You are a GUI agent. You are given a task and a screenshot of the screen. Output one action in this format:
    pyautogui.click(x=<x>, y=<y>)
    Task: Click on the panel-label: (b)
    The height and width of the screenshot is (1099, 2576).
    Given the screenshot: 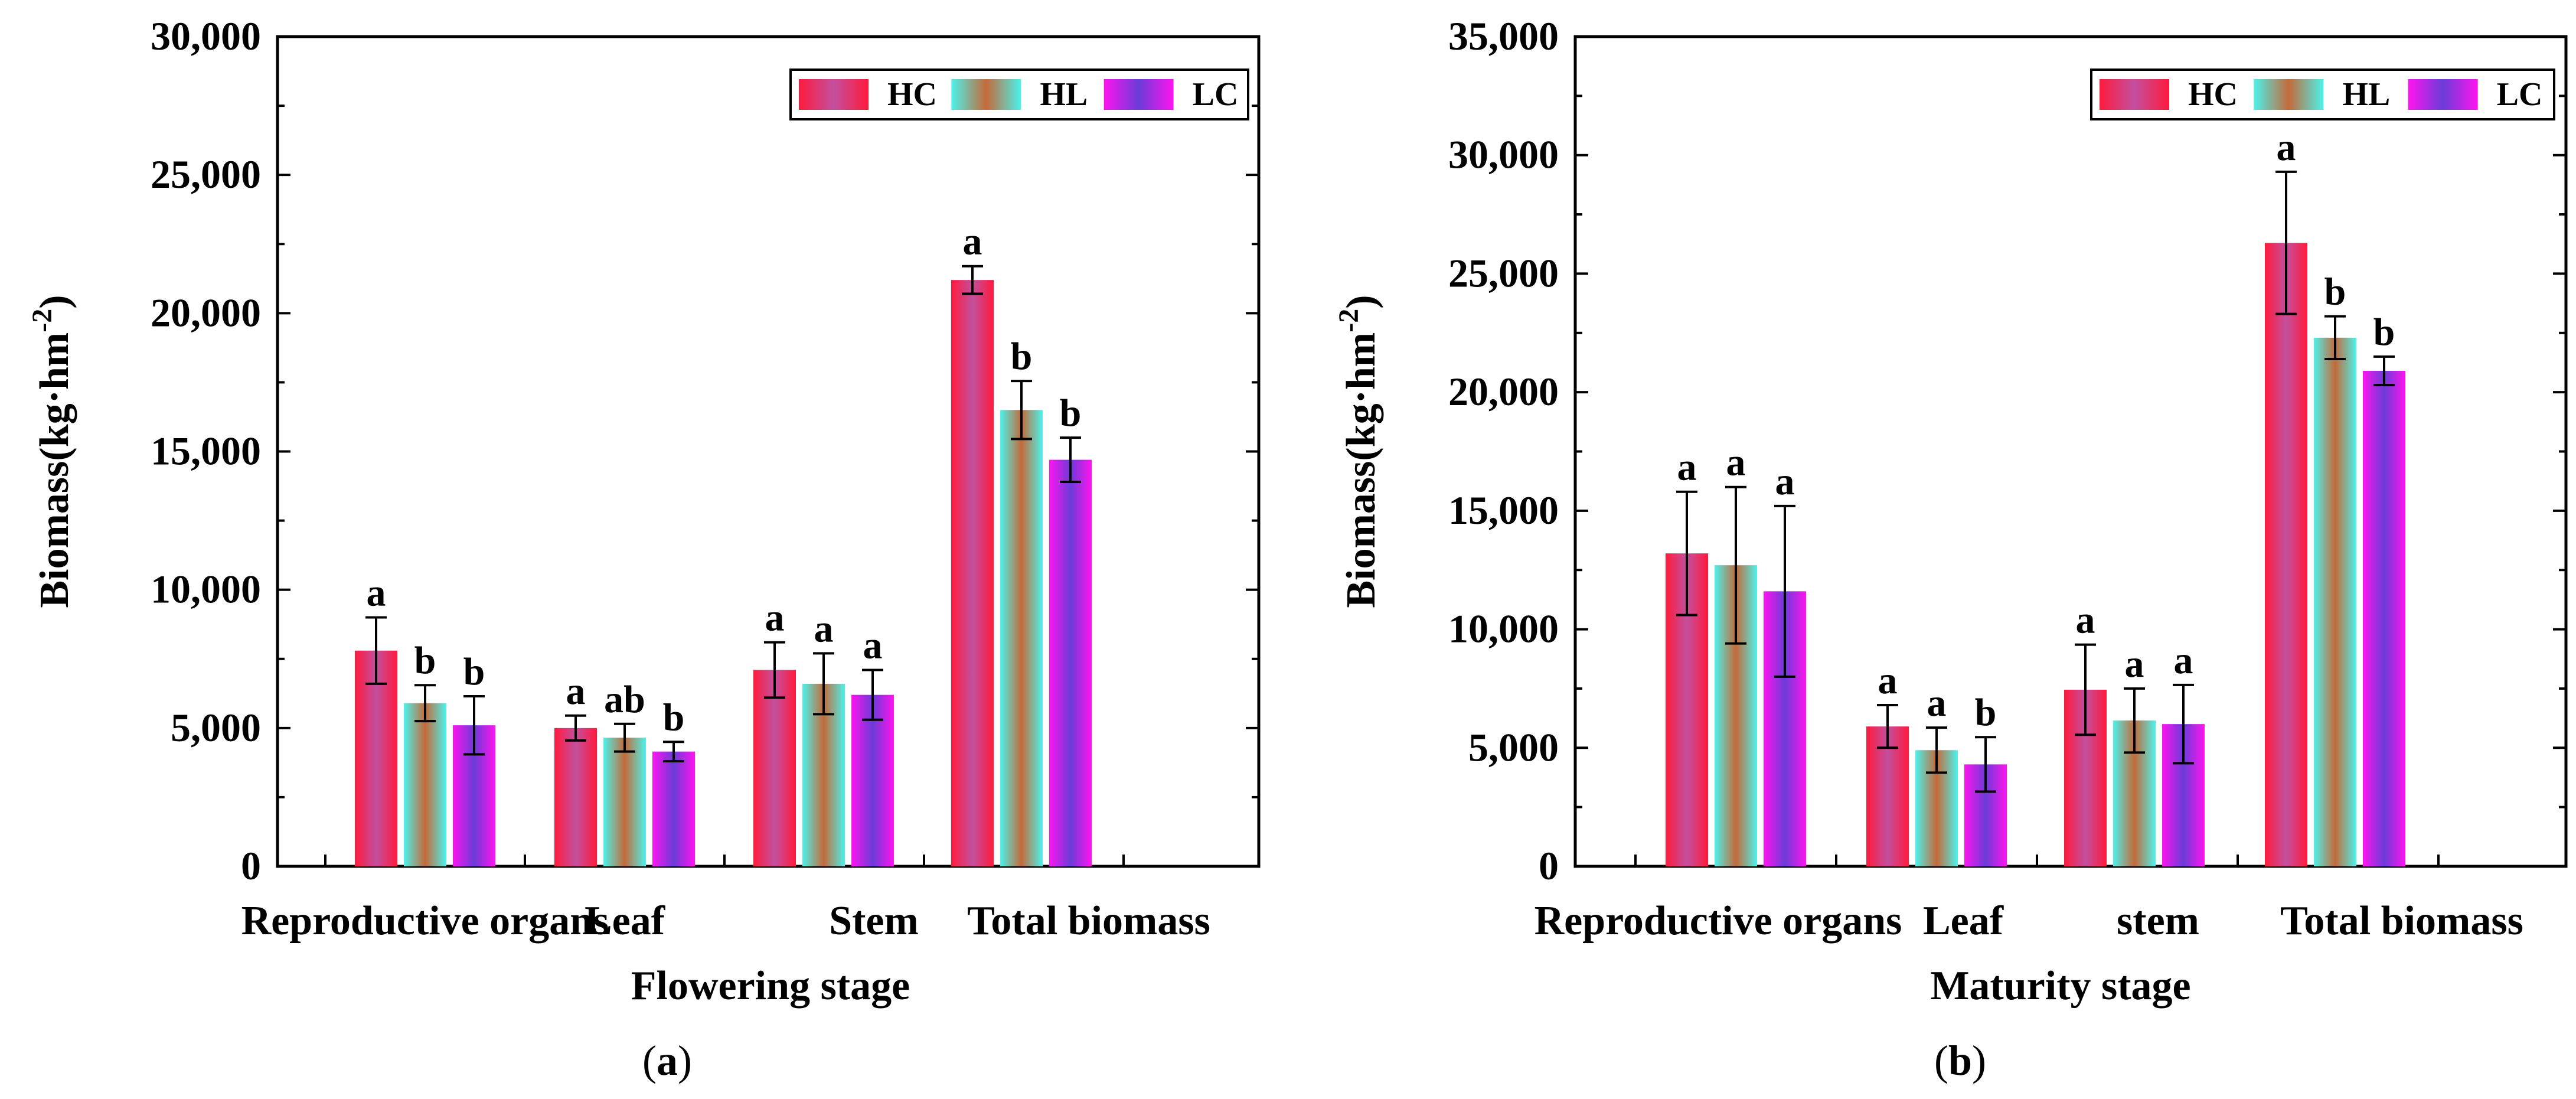 What is the action you would take?
    pyautogui.click(x=1960, y=1060)
    